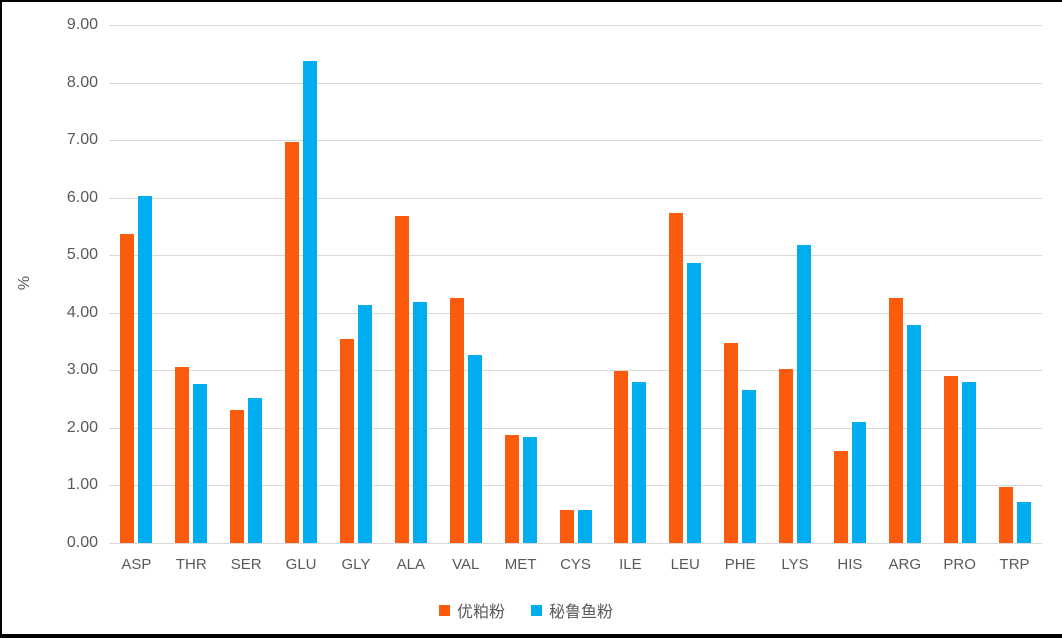  What do you see at coordinates (581, 612) in the screenshot?
I see `legend-label: 秘鲁鱼粉` at bounding box center [581, 612].